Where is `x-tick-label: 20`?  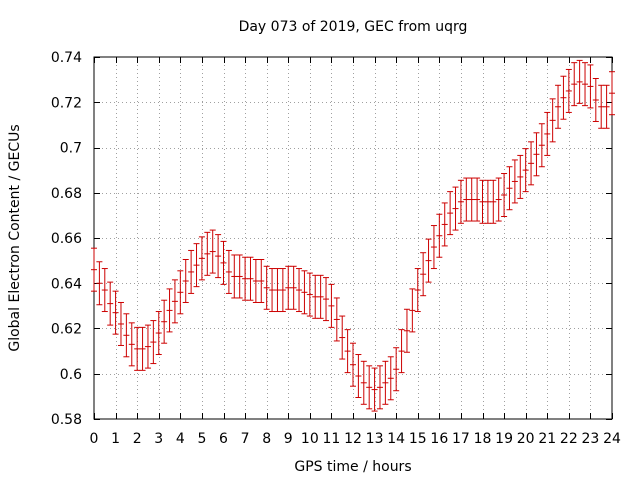 x-tick-label: 20 is located at coordinates (526, 439).